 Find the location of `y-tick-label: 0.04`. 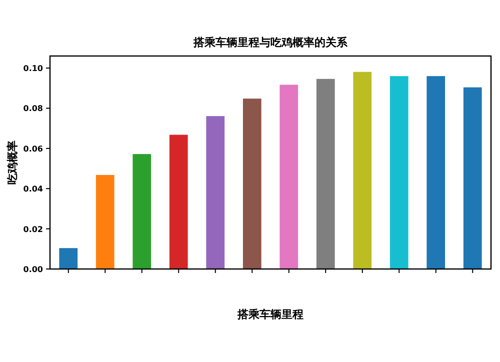

y-tick-label: 0.04 is located at coordinates (33, 189).